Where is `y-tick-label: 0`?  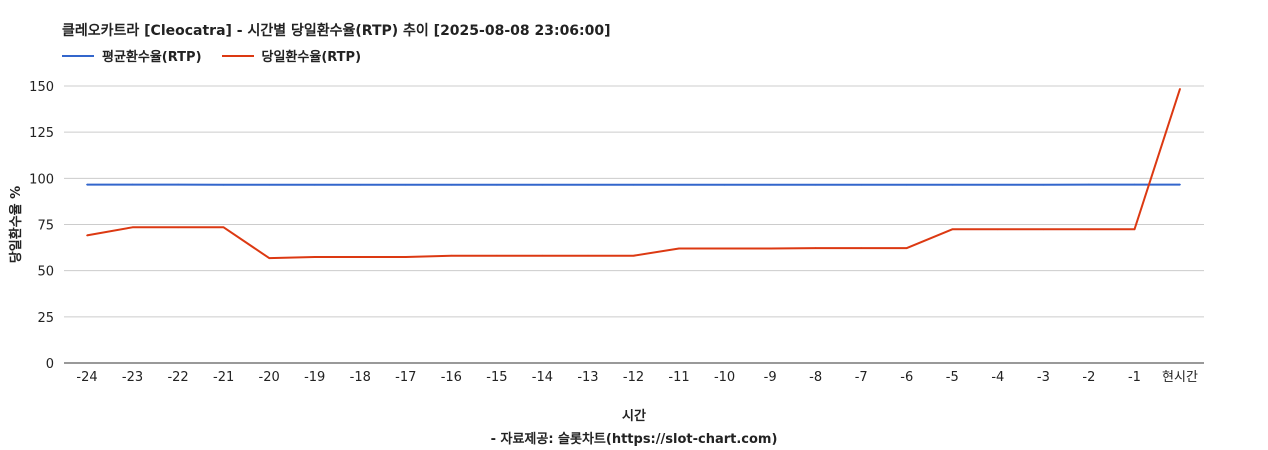 y-tick-label: 0 is located at coordinates (50, 364).